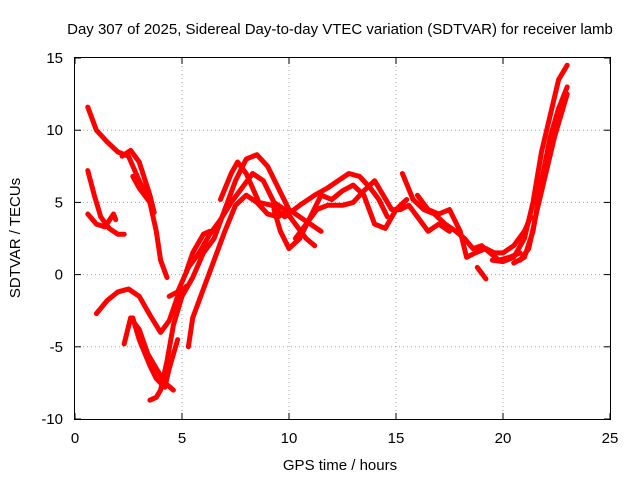  What do you see at coordinates (15, 238) in the screenshot?
I see `y-axis-label: SDTVAR / TECUs` at bounding box center [15, 238].